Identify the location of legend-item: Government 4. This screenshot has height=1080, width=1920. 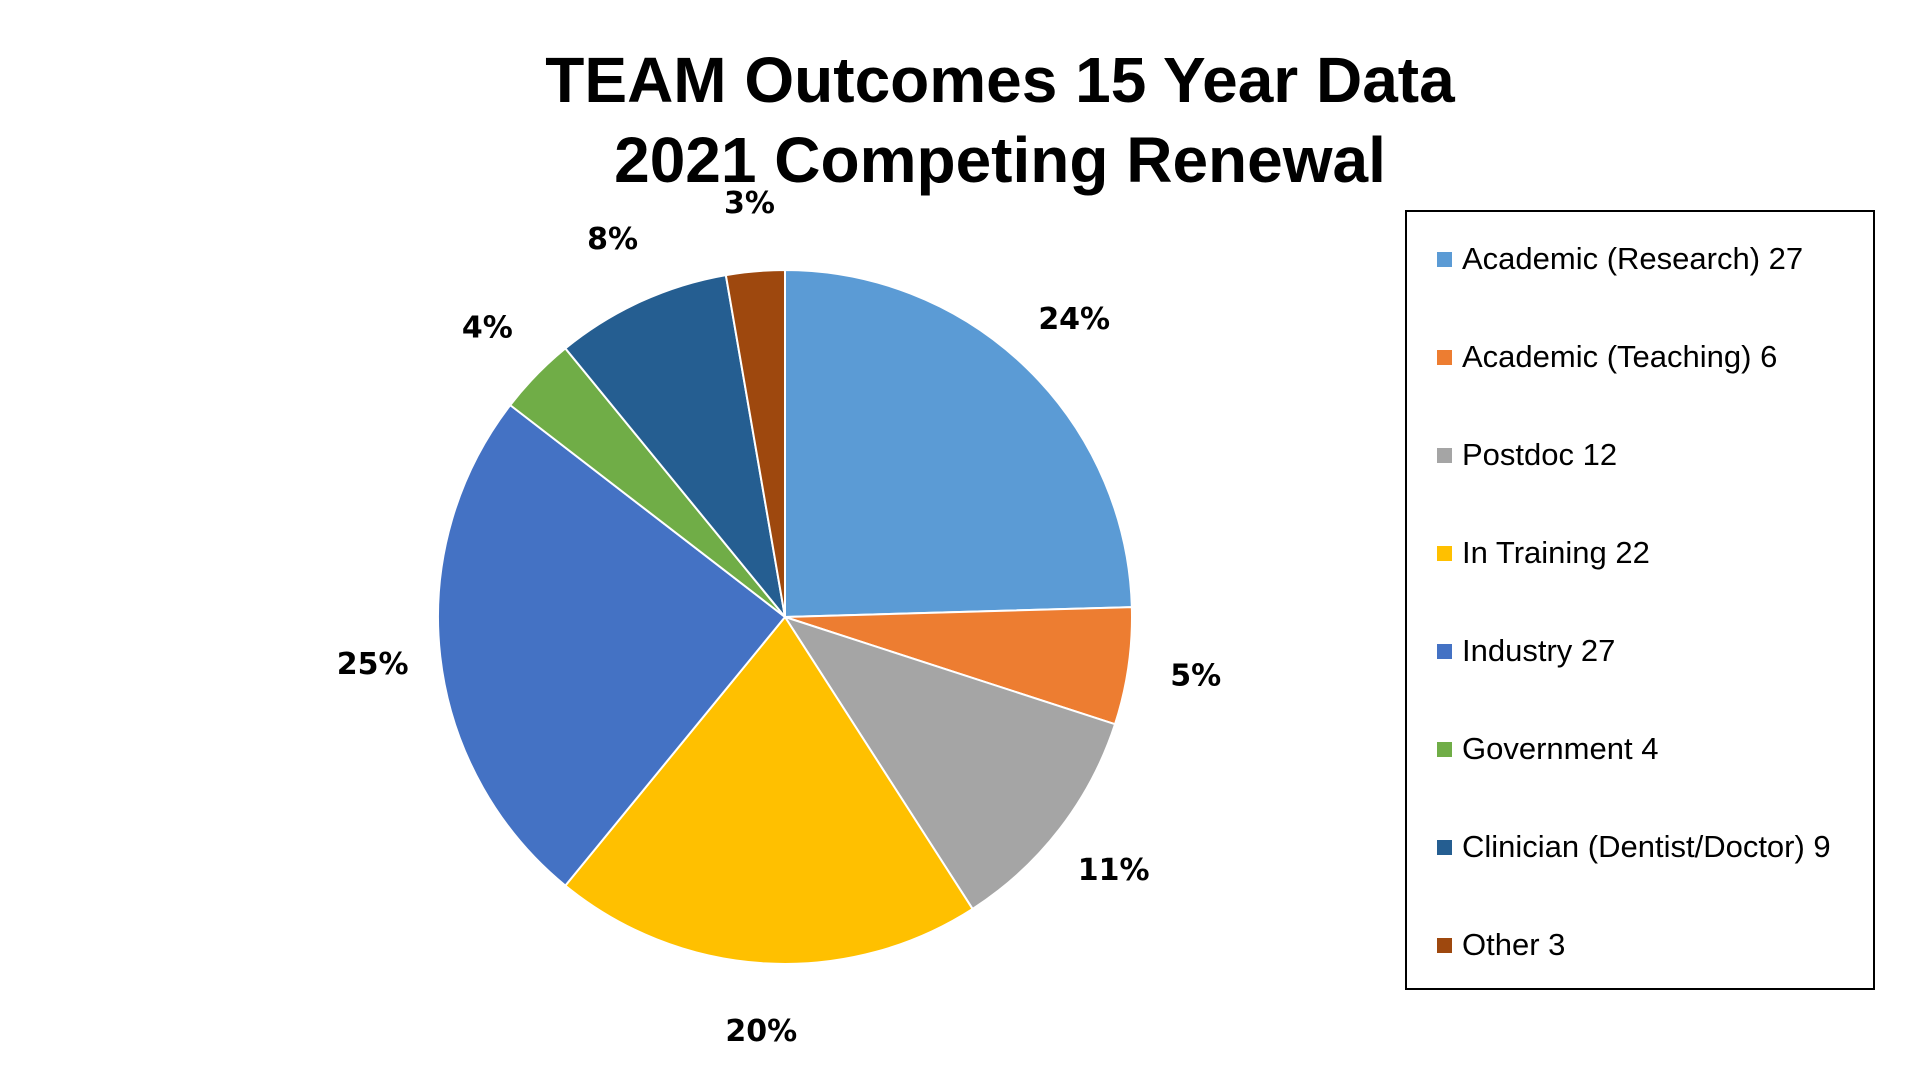
(1547, 749).